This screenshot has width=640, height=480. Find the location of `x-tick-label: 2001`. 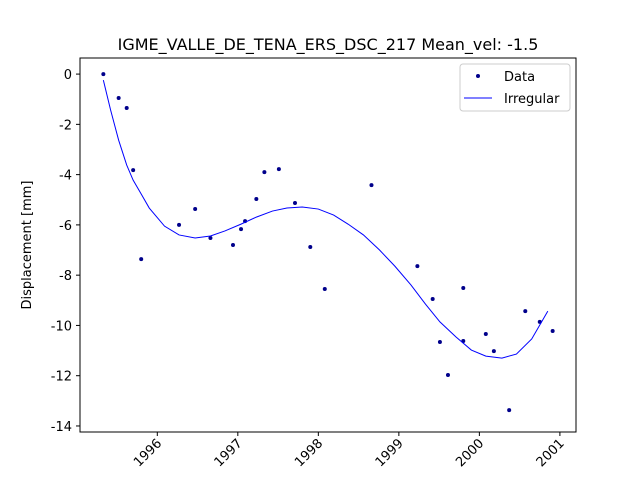

x-tick-label: 2001 is located at coordinates (551, 453).